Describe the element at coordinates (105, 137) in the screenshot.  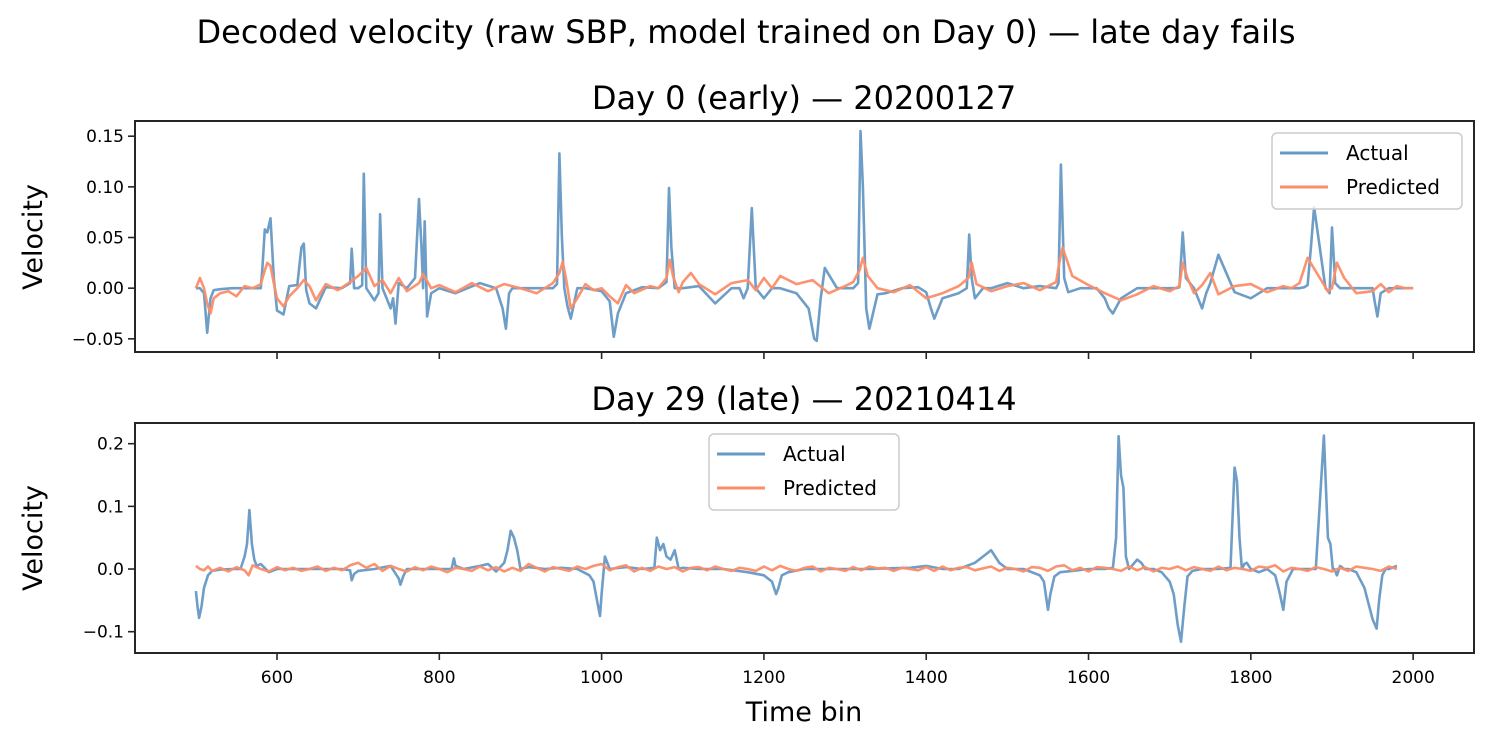
I see `y-tick-label: 0.15` at that location.